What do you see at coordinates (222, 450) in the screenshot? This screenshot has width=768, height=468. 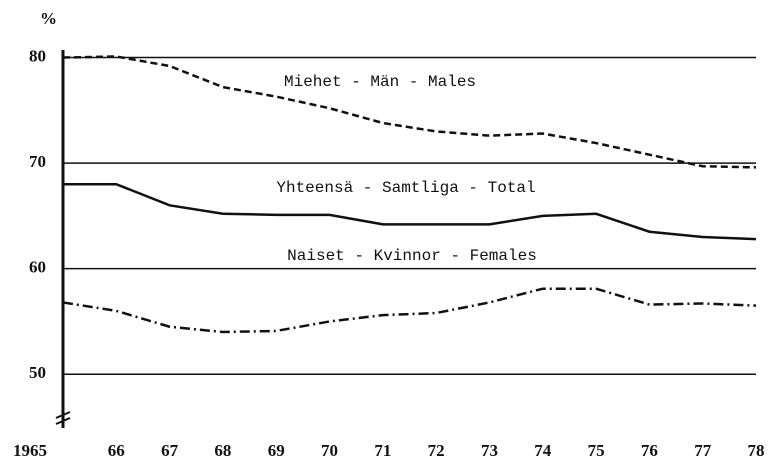 I see `x-tick-label: 68` at bounding box center [222, 450].